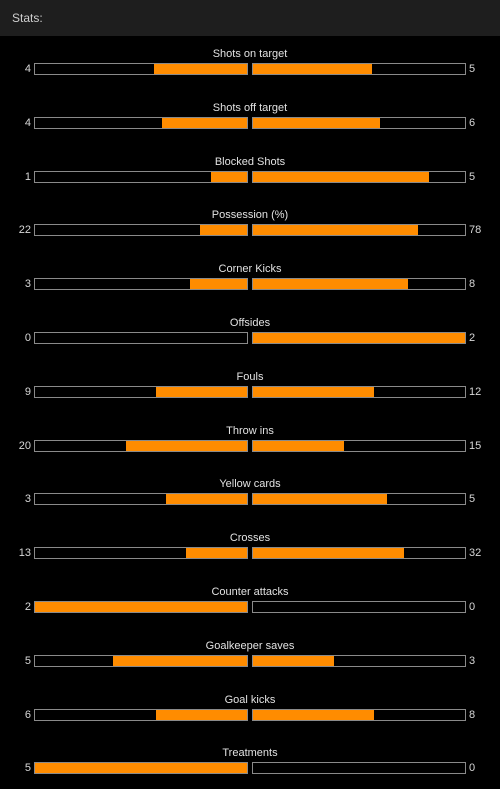 Image resolution: width=500 pixels, height=789 pixels. What do you see at coordinates (250, 592) in the screenshot?
I see `stat-label: Counter attacks` at bounding box center [250, 592].